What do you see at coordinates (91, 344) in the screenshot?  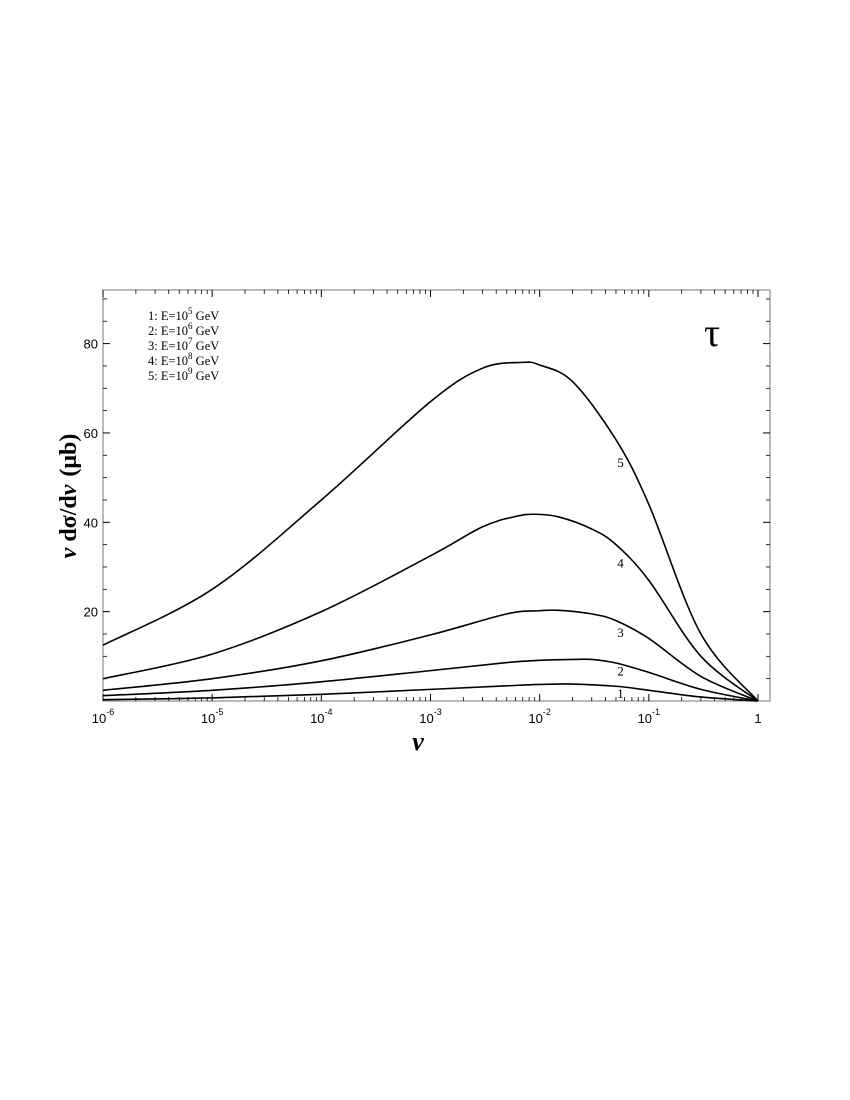 I see `y-tick-label: 80` at bounding box center [91, 344].